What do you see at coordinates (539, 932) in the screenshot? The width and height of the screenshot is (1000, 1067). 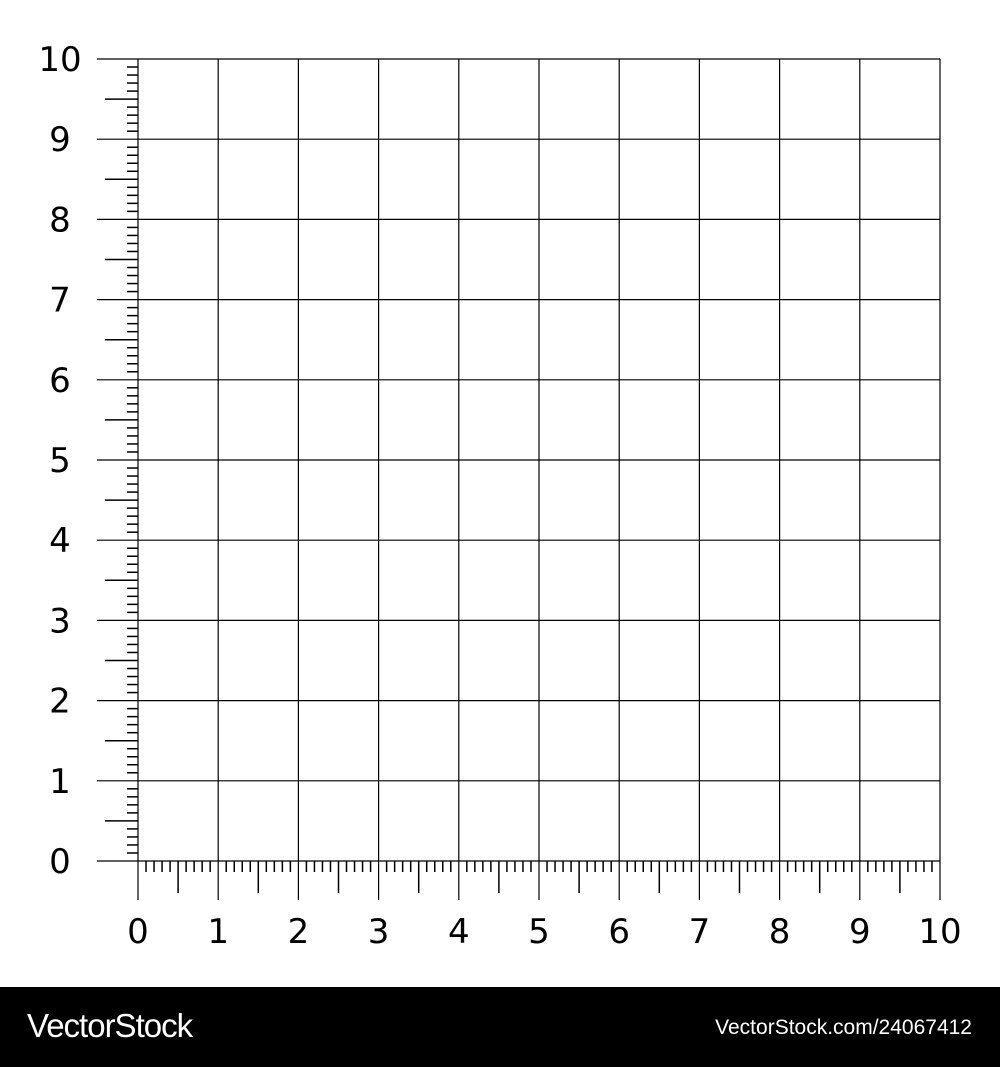 I see `x-tick-label: 5` at bounding box center [539, 932].